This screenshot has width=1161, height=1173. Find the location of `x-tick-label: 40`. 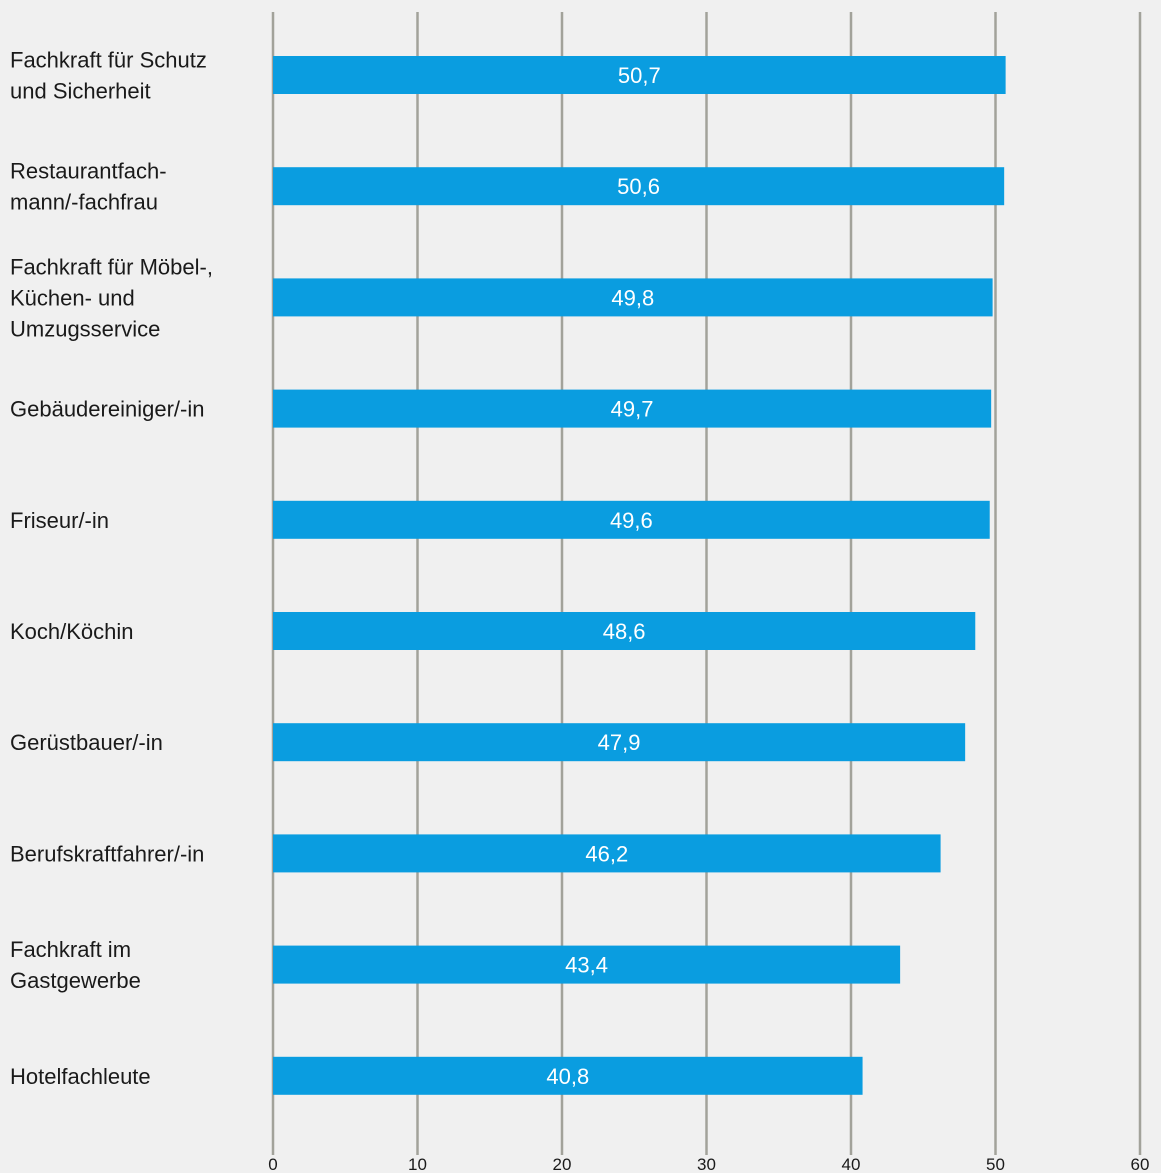

x-tick-label: 40 is located at coordinates (851, 1164).